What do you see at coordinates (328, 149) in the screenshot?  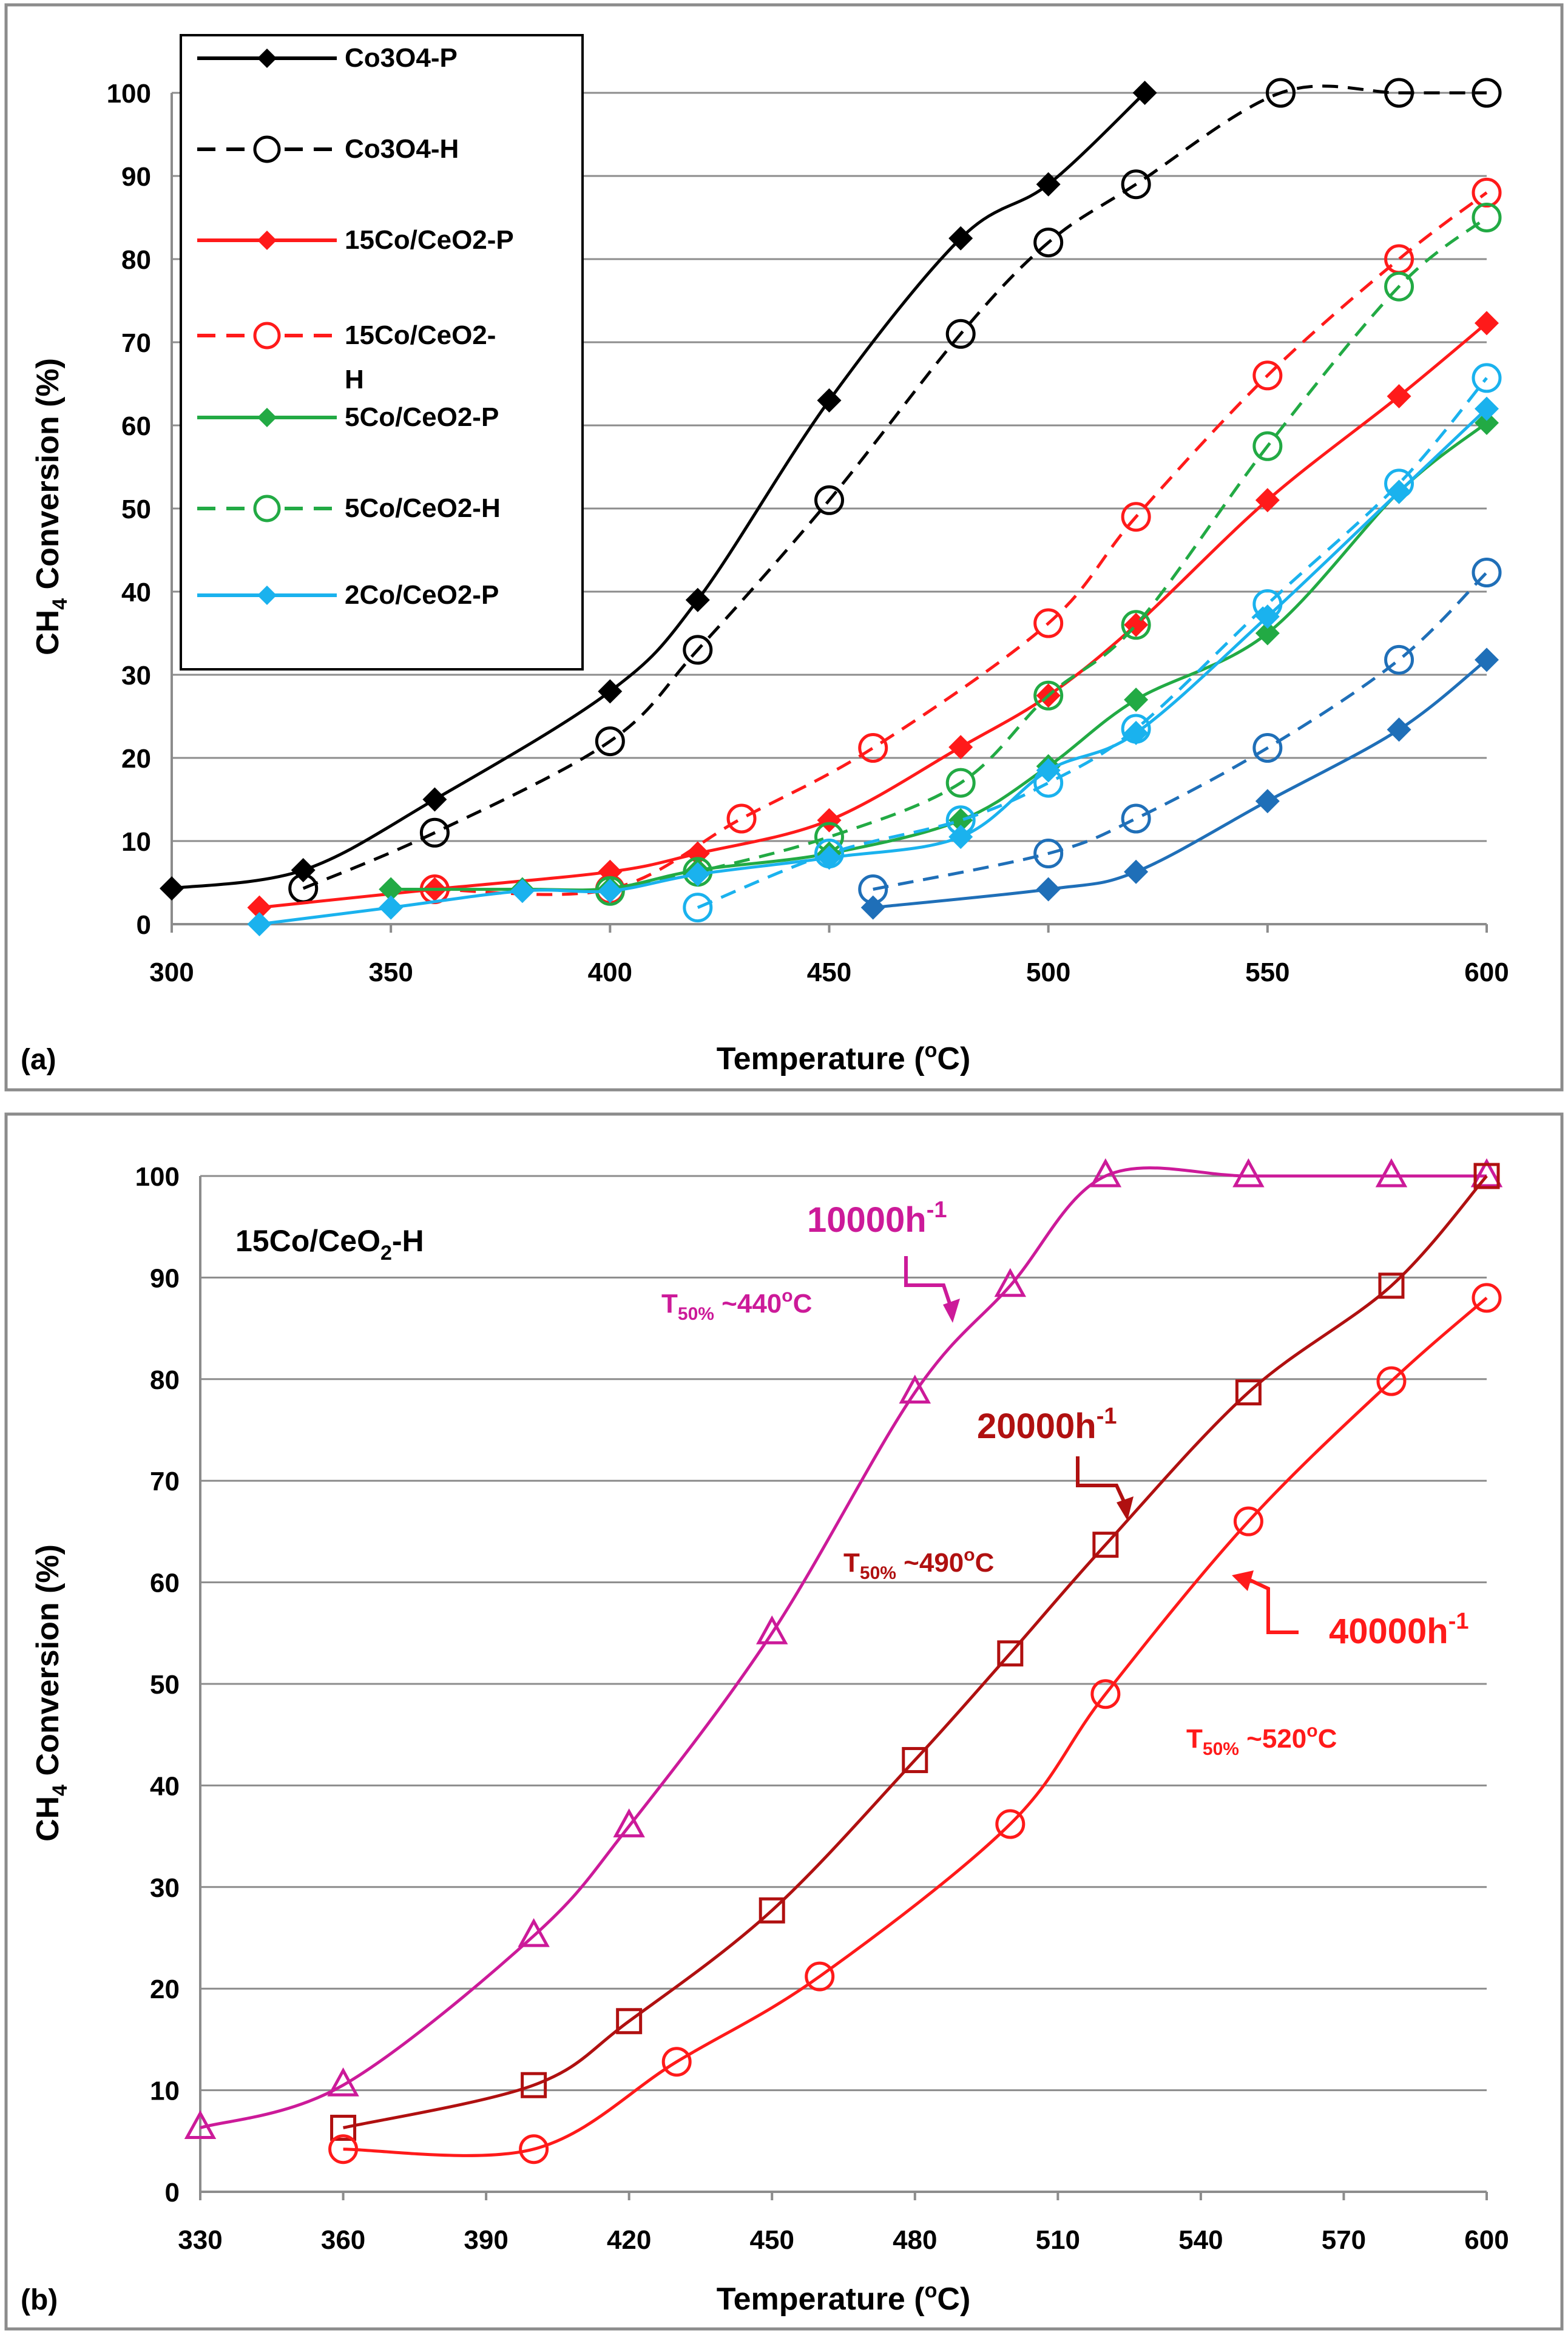 I see `legend-item-co3o4-h: Co3O4-H` at bounding box center [328, 149].